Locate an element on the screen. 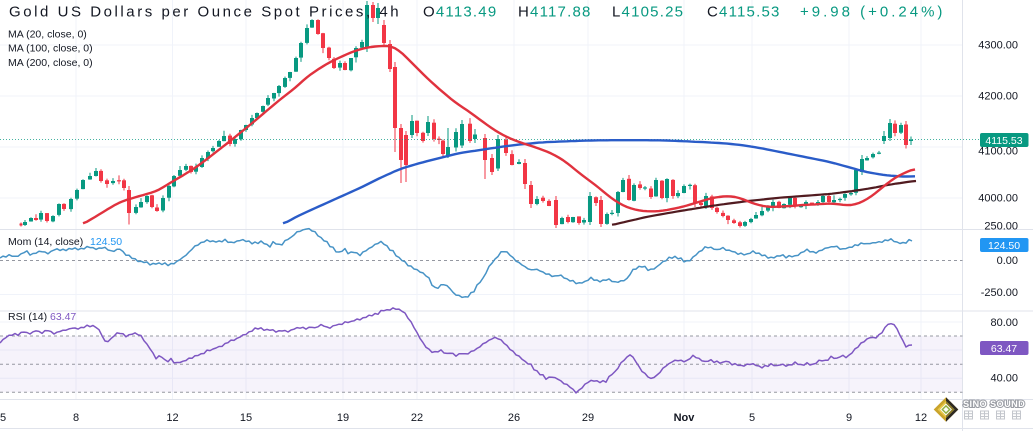 This screenshot has width=1033, height=431. svg-text: MA (20, close, 0) is located at coordinates (47, 34).